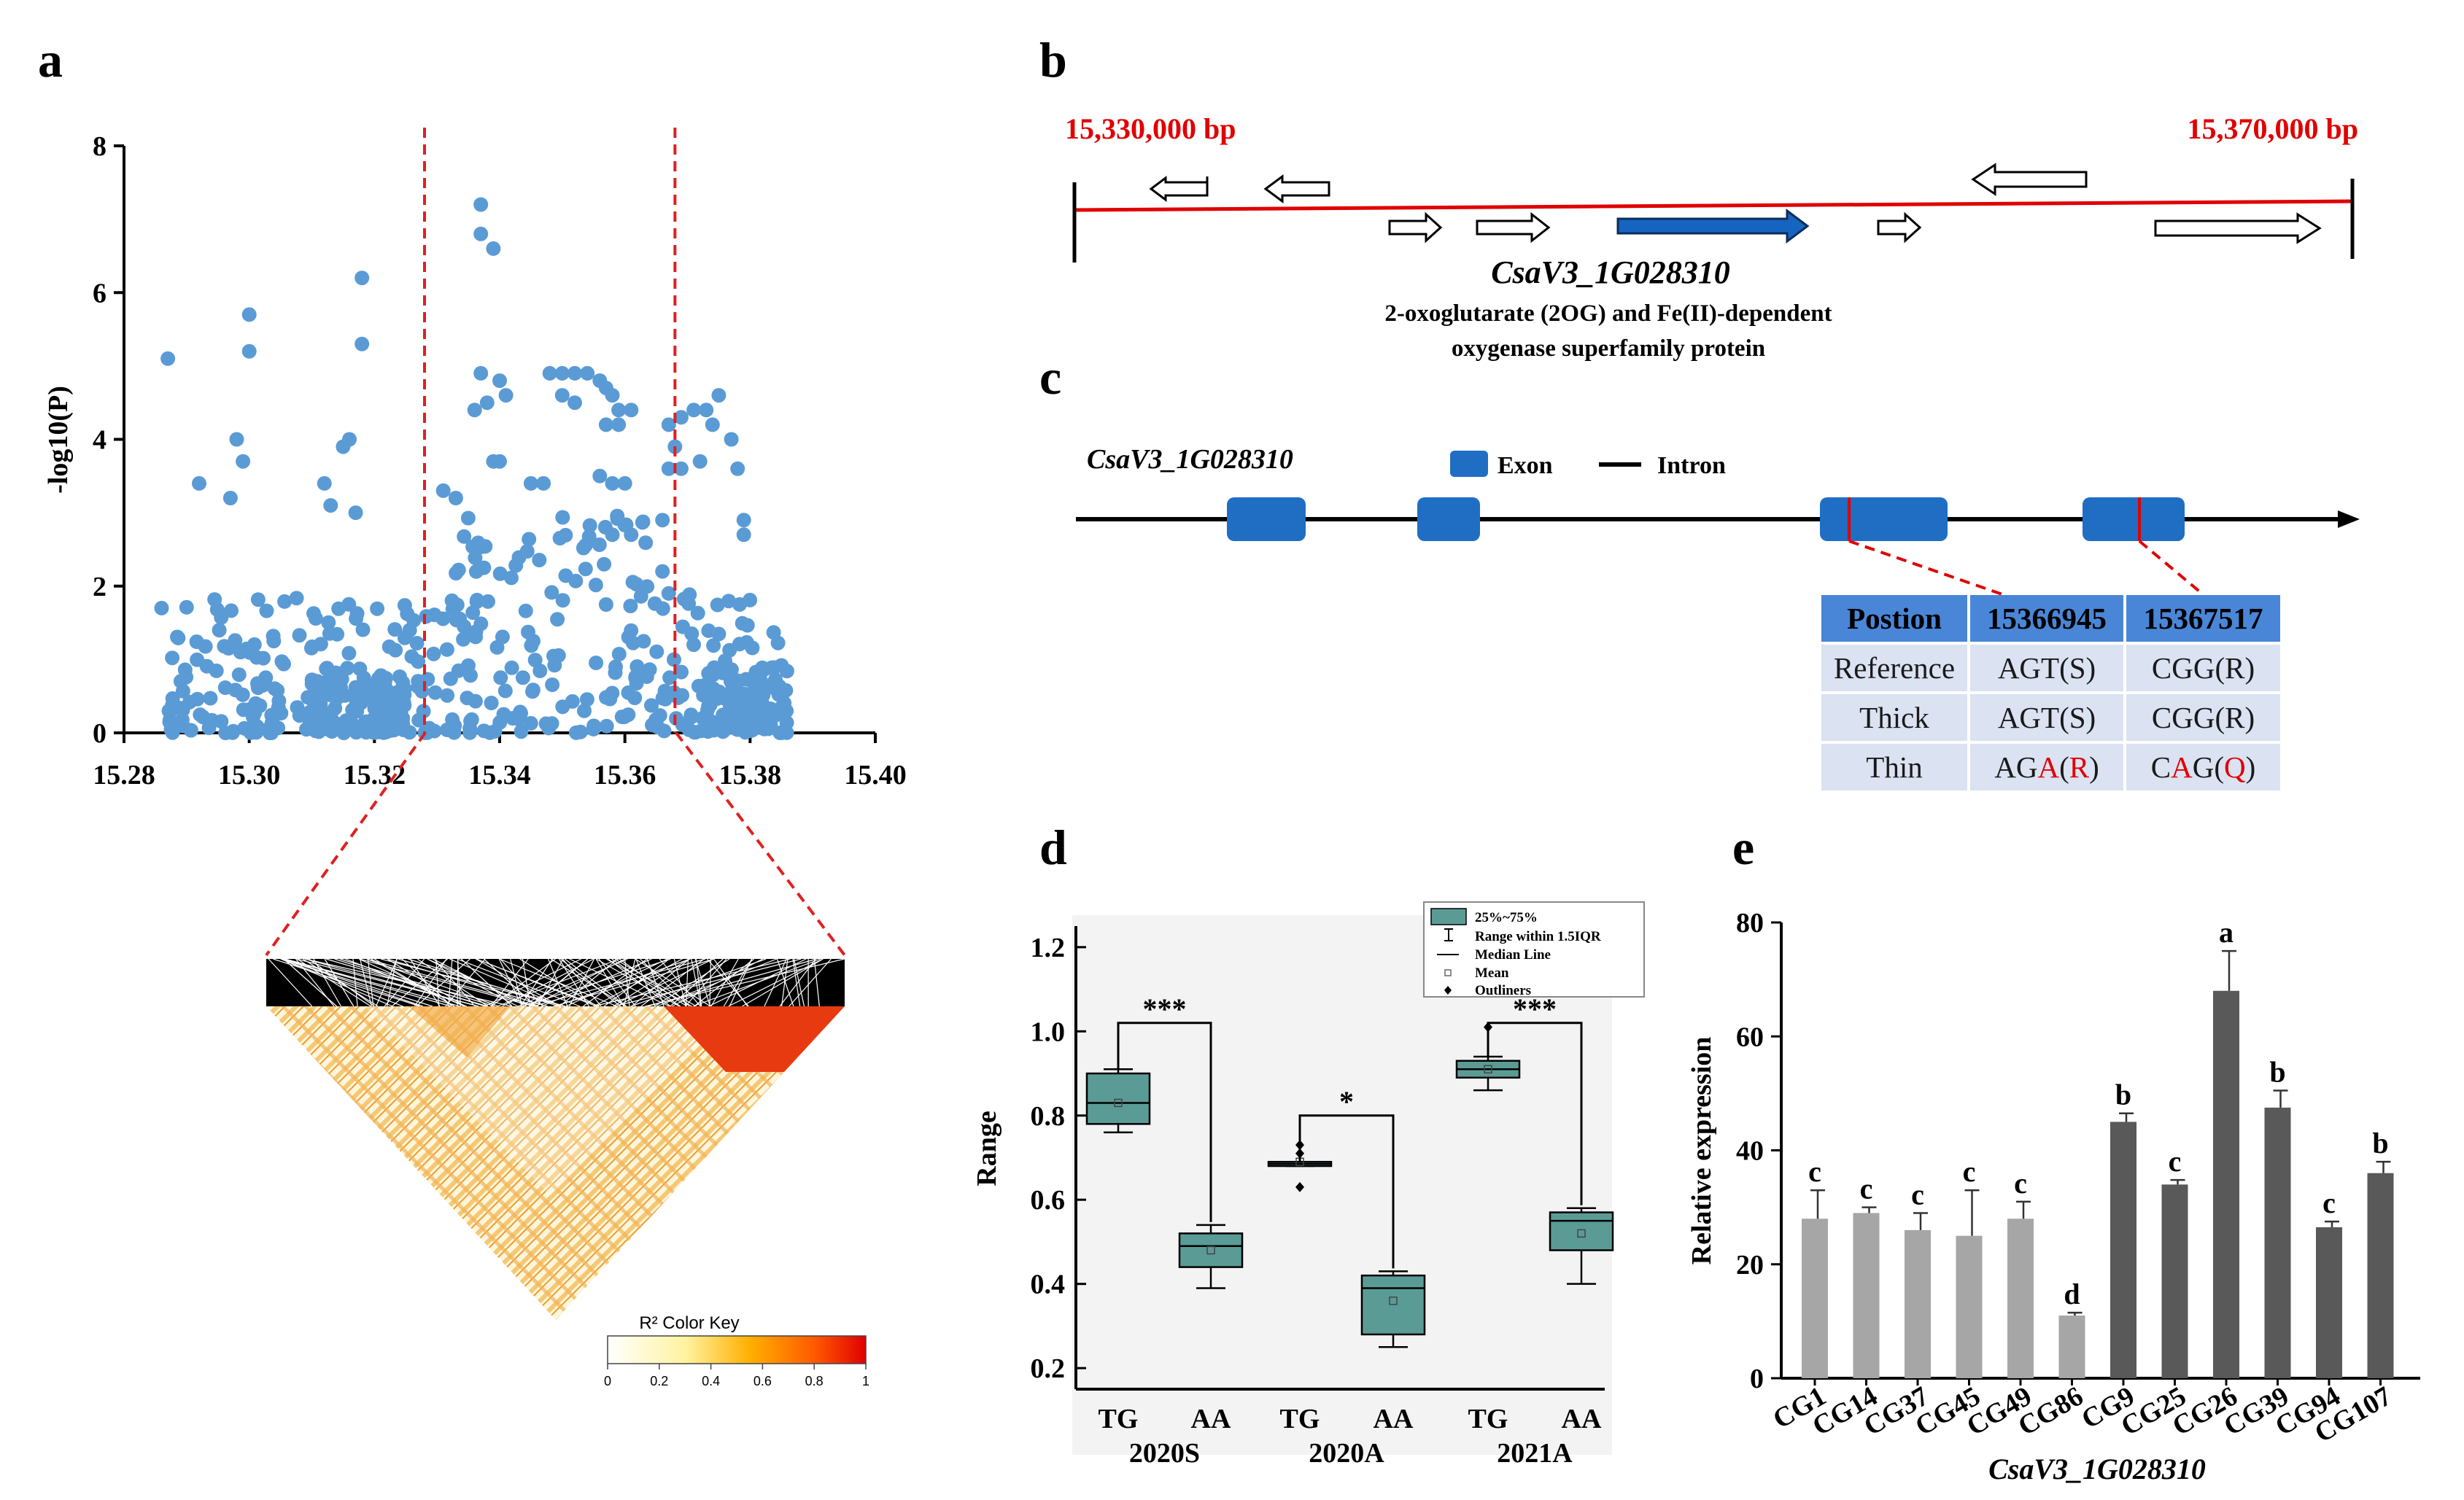 This screenshot has width=2464, height=1500. Describe the element at coordinates (1526, 465) in the screenshot. I see `legend-exon-label: Exon` at that location.